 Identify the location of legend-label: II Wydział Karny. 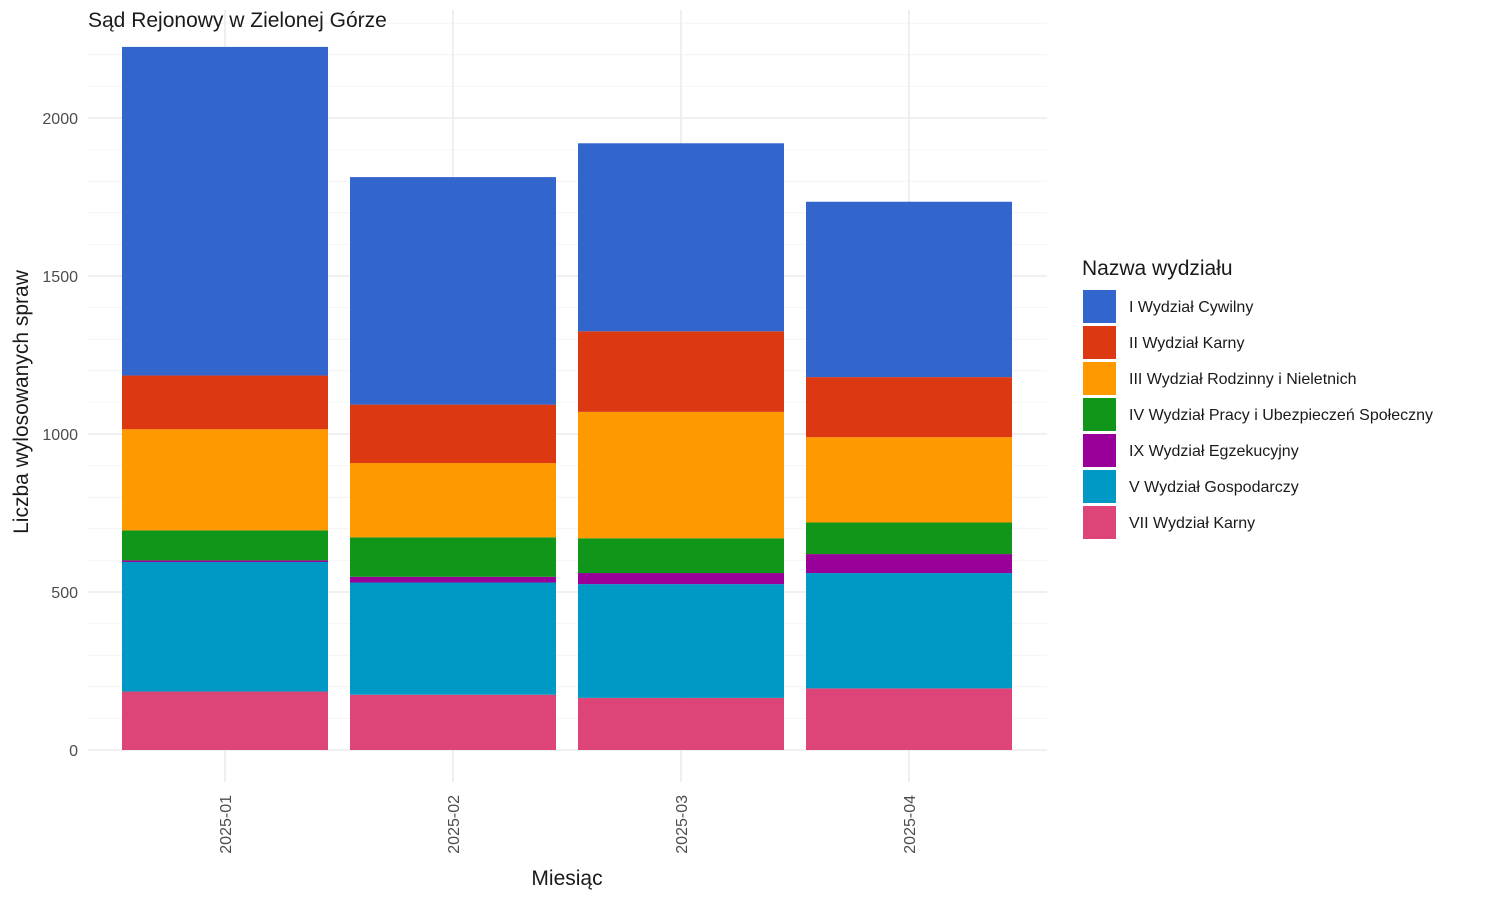
(1186, 343).